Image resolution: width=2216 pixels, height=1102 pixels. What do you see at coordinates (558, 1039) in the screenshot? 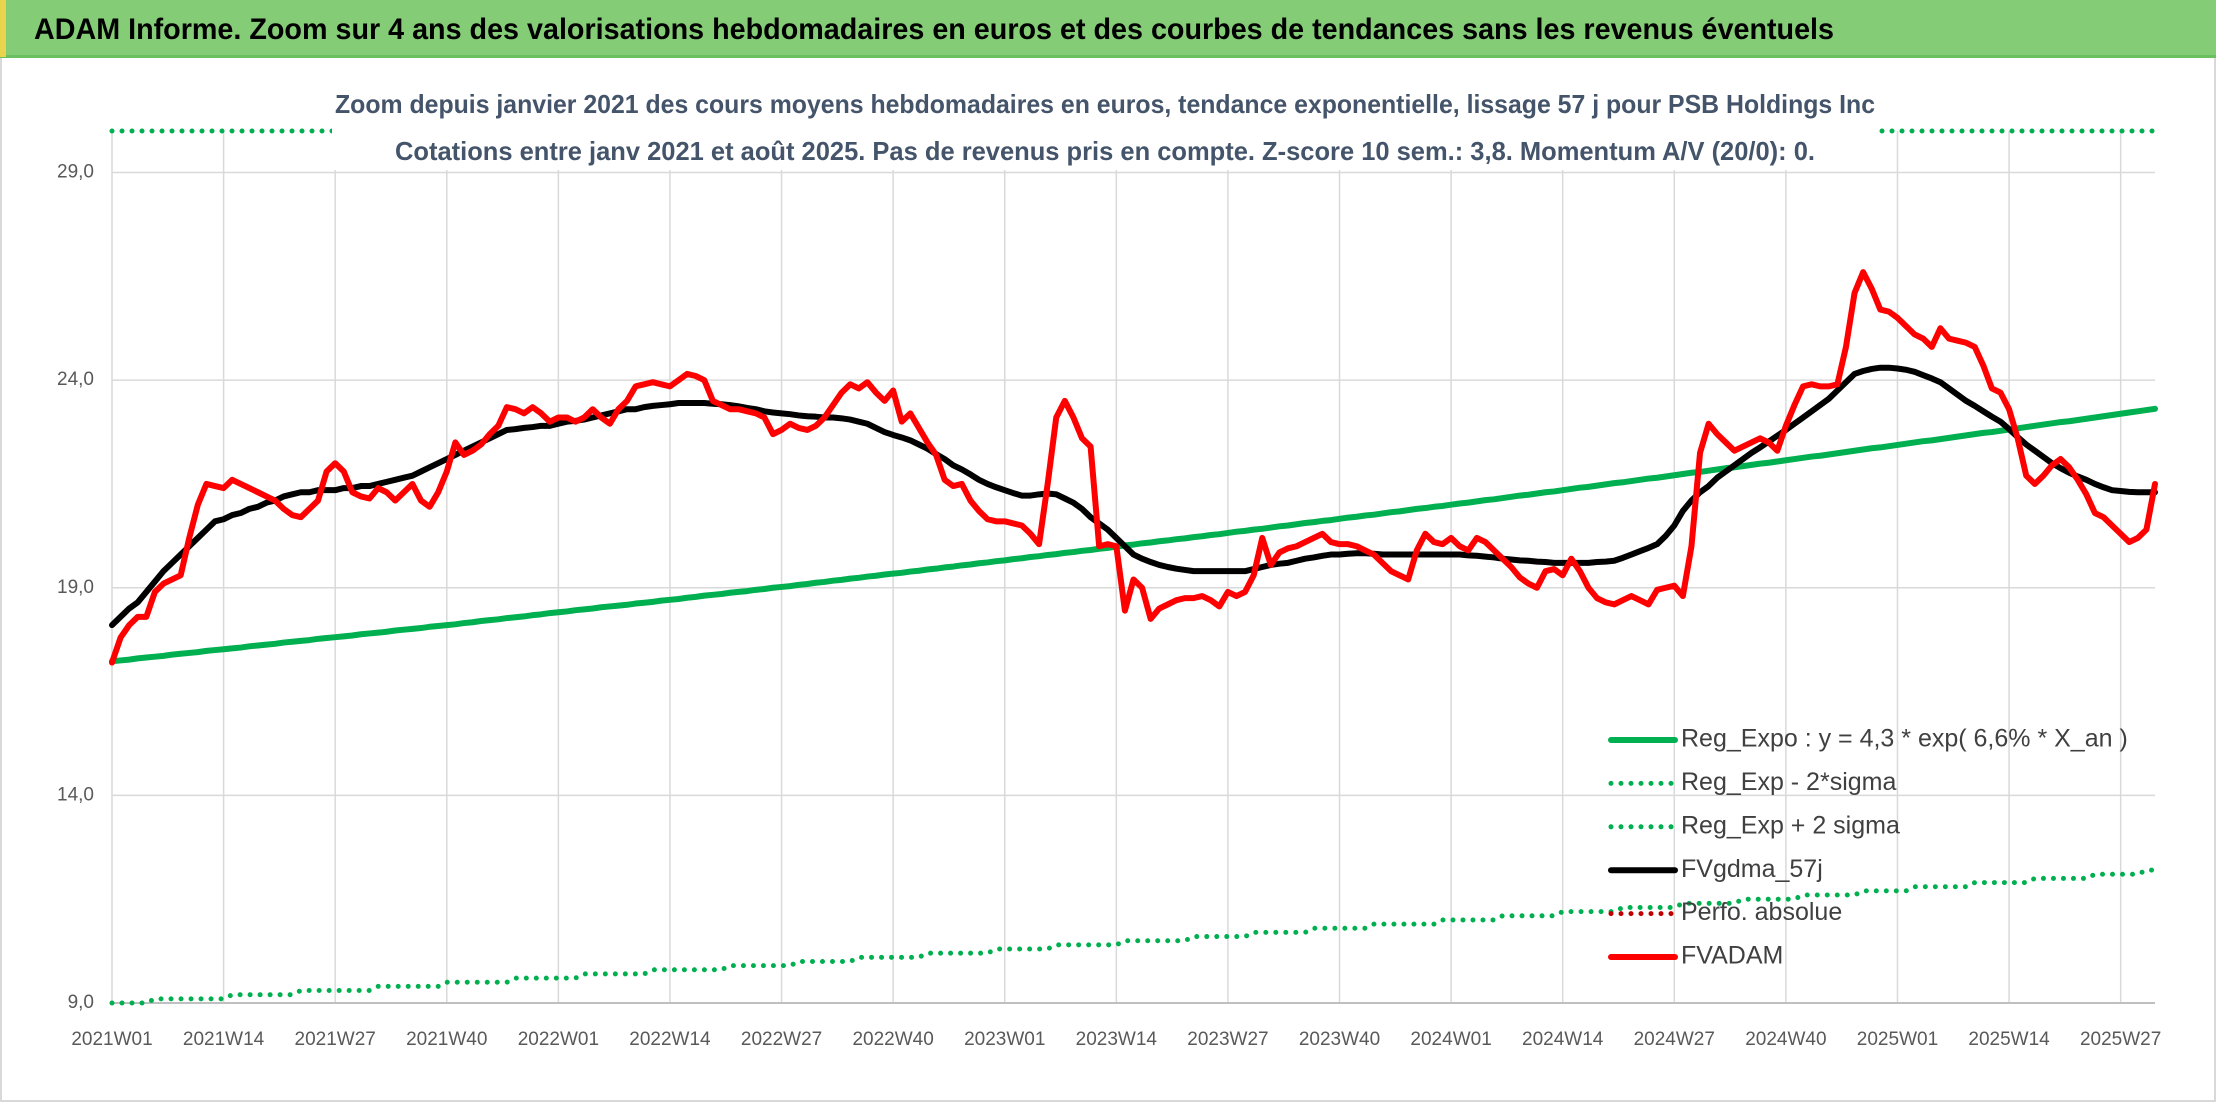
I see `x-tick-label: 2022W01` at bounding box center [558, 1039].